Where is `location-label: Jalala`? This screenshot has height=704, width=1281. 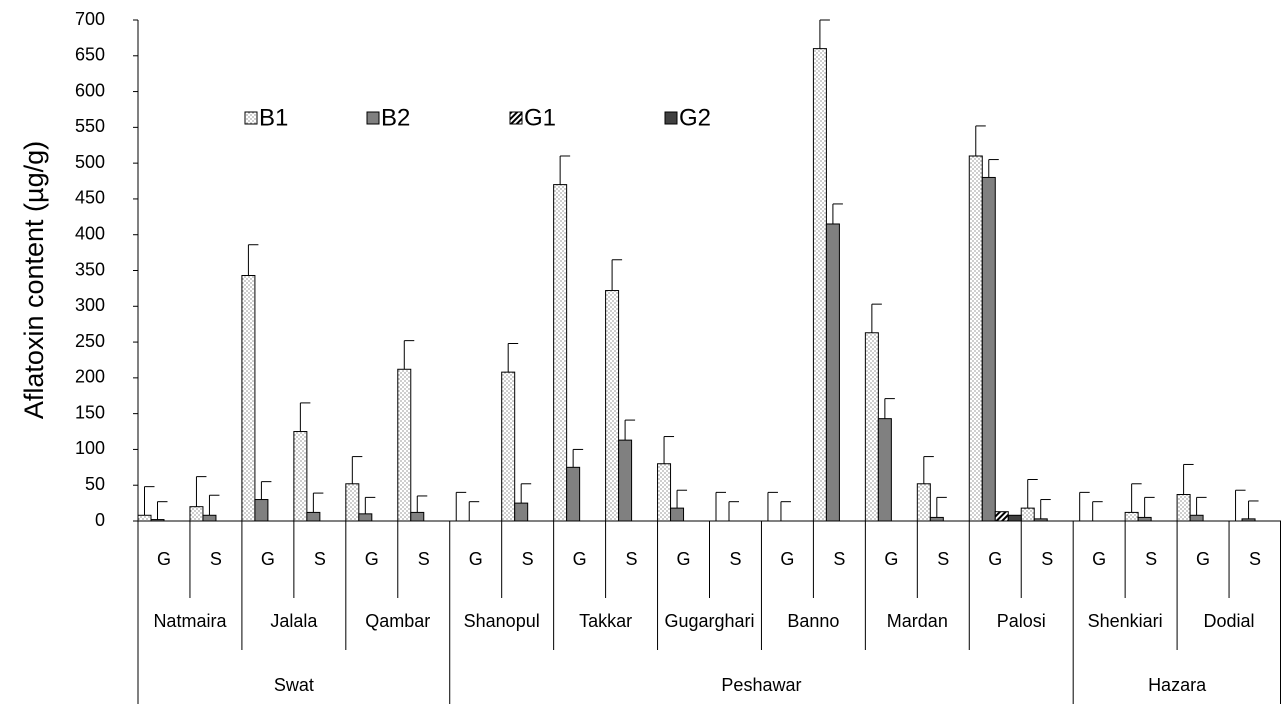 location-label: Jalala is located at coordinates (294, 621).